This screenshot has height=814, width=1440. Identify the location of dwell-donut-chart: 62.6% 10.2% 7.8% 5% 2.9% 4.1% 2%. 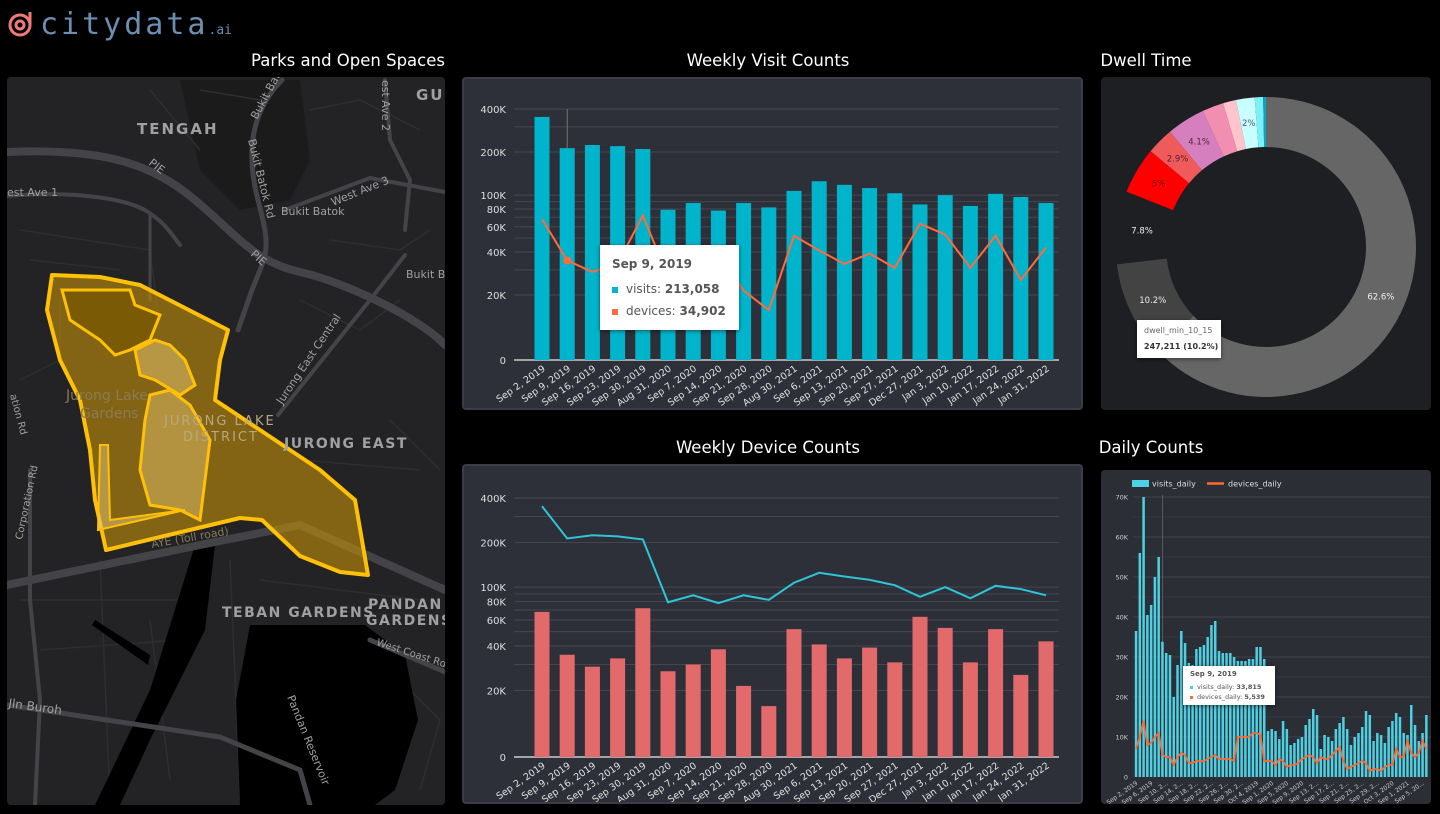
(1266, 243).